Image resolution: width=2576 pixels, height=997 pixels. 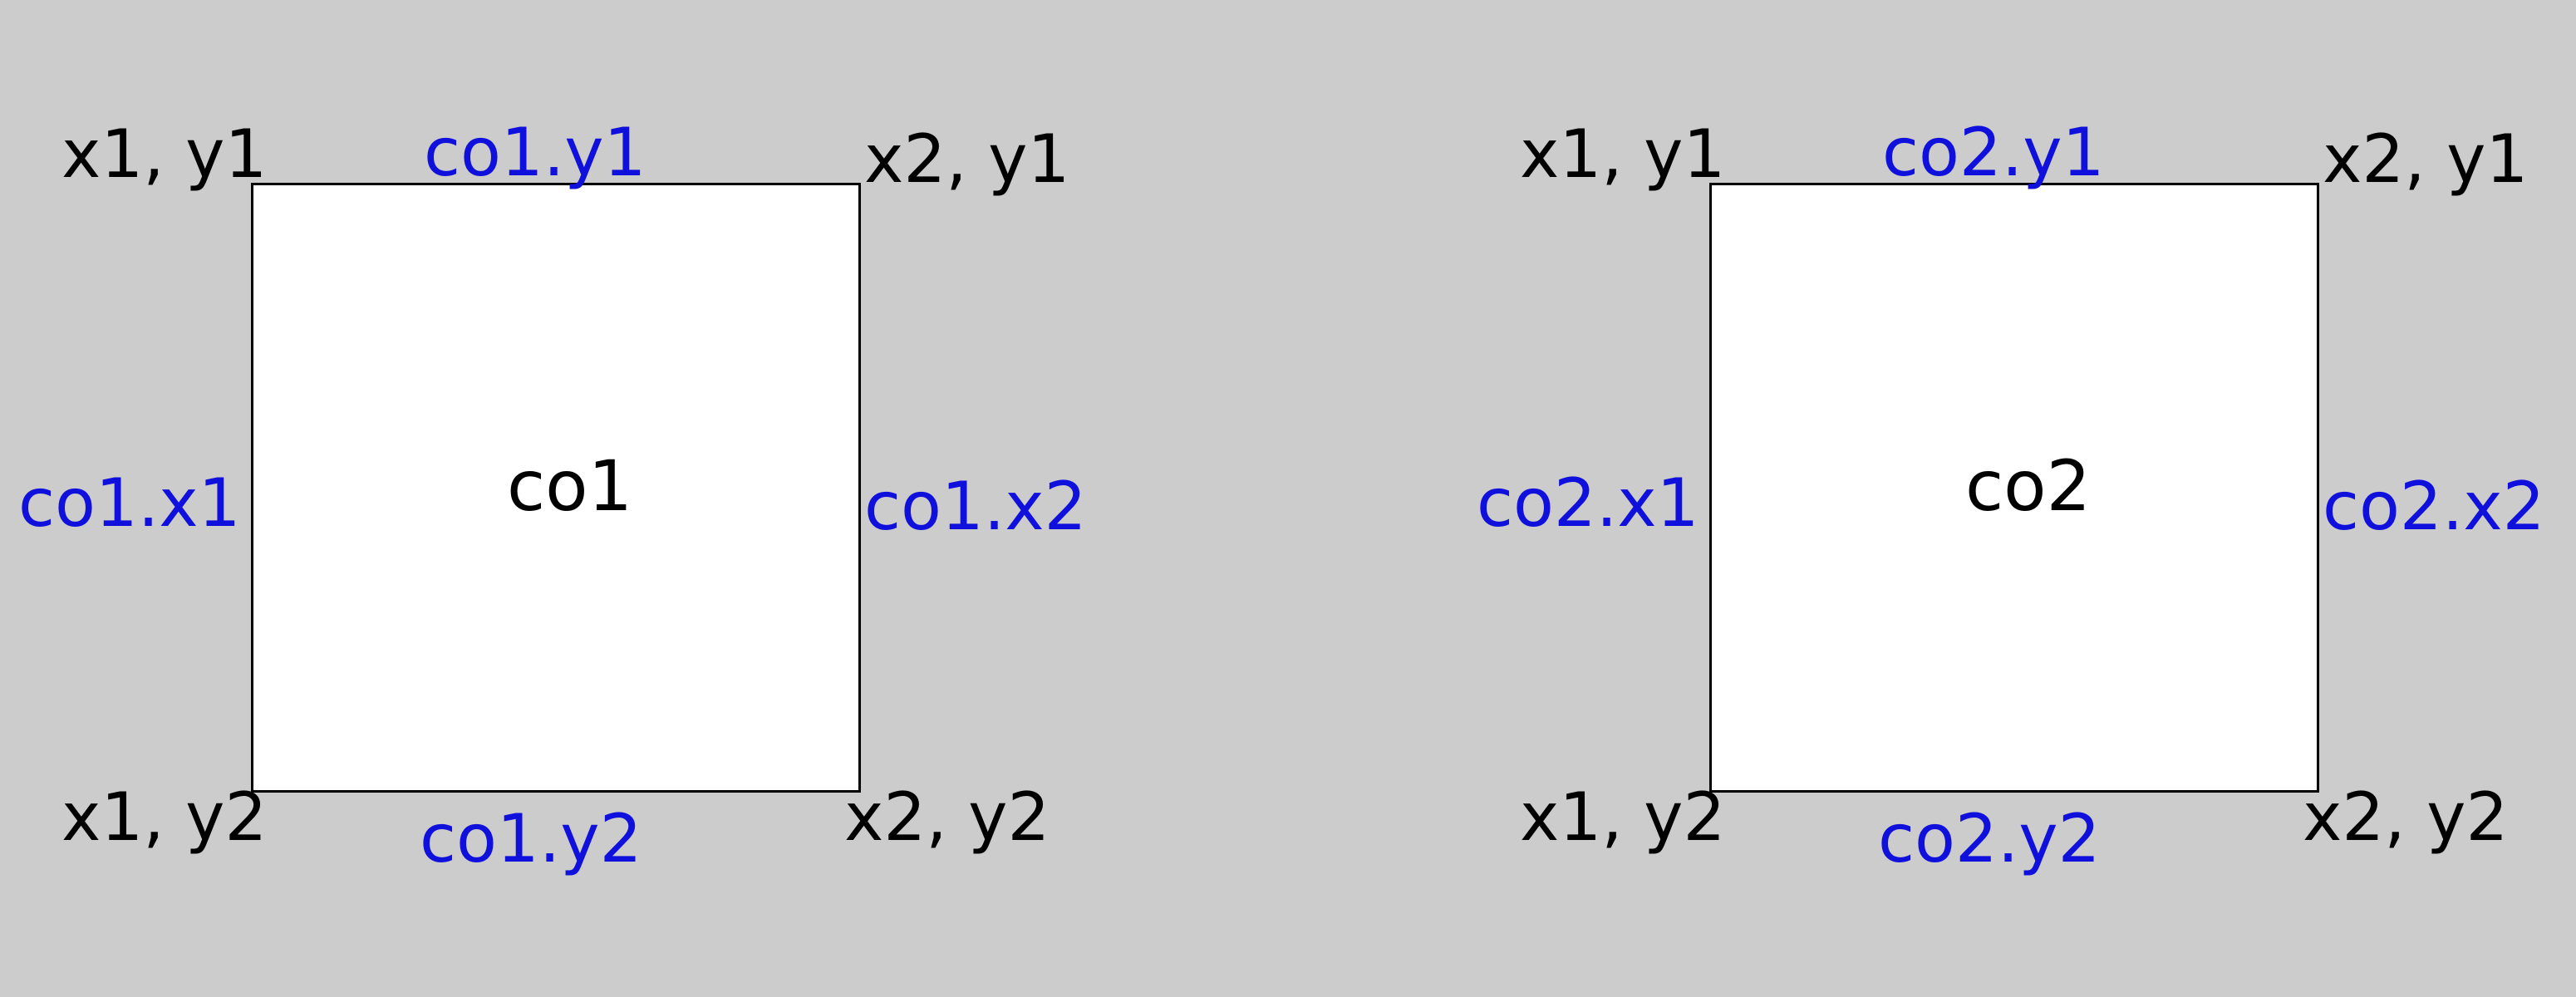 I want to click on edge-left-label: co2.x1, so click(x=1588, y=503).